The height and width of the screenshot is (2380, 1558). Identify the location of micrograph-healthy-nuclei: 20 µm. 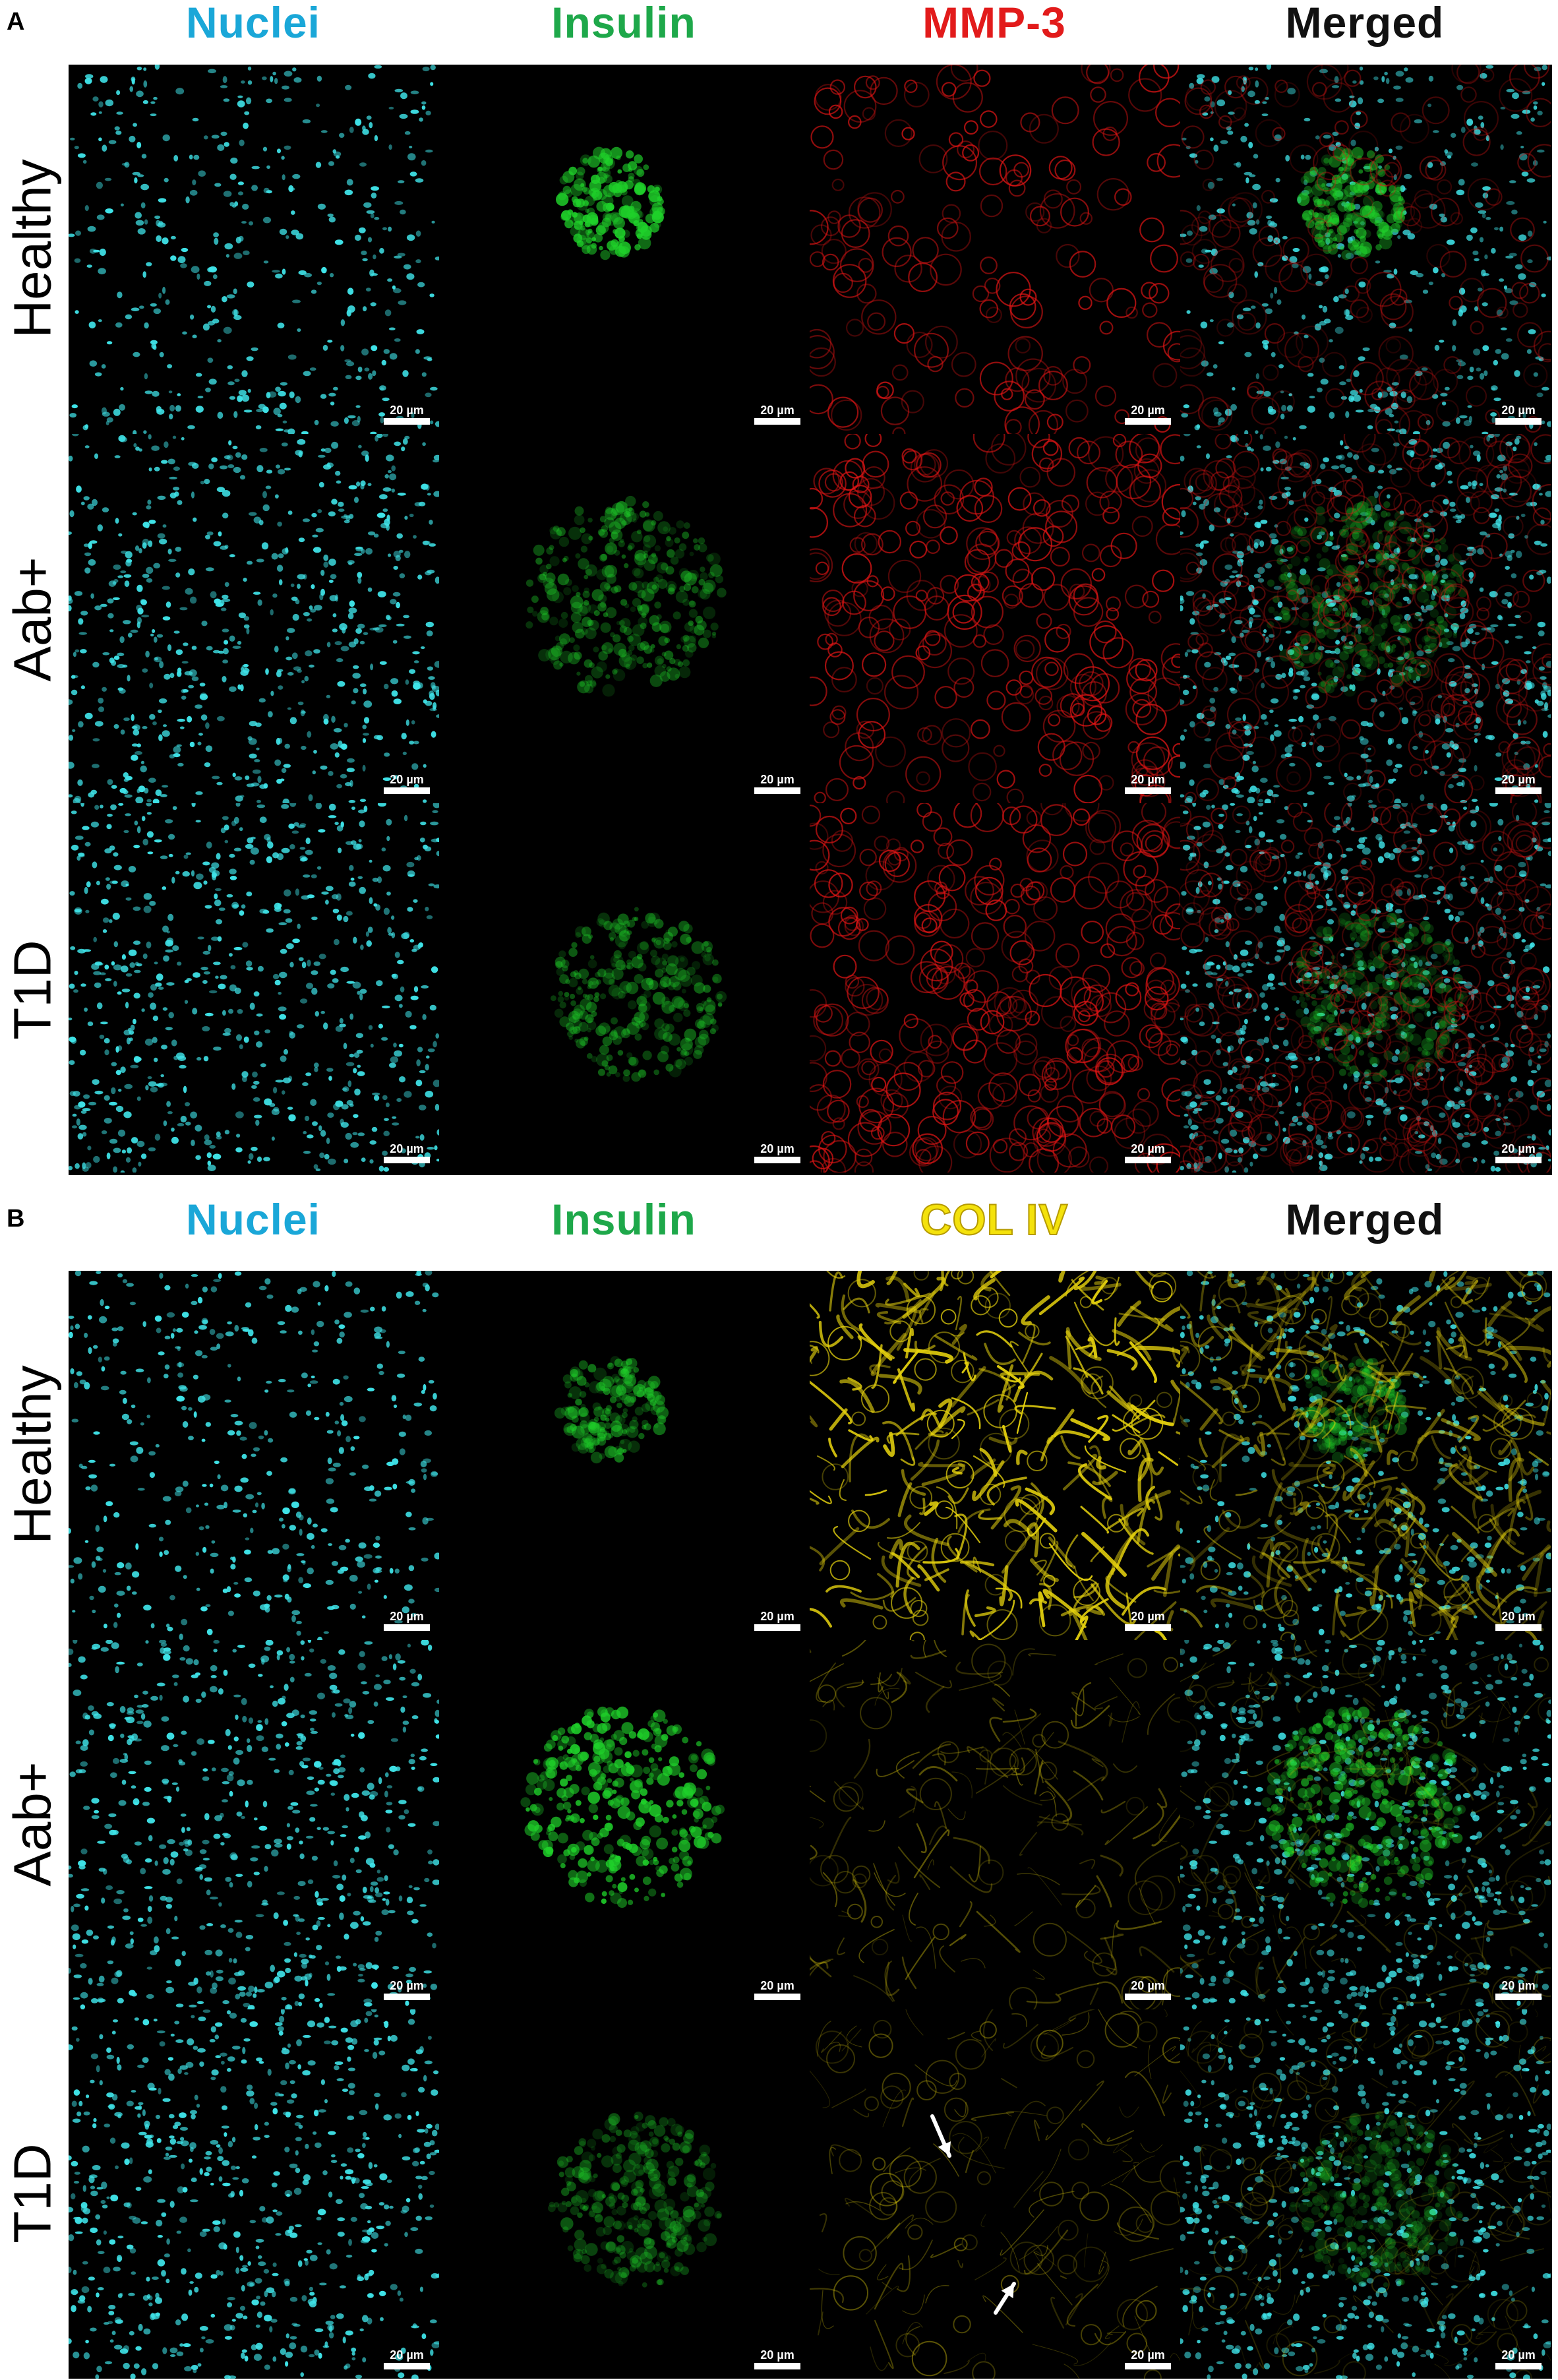
(254, 249).